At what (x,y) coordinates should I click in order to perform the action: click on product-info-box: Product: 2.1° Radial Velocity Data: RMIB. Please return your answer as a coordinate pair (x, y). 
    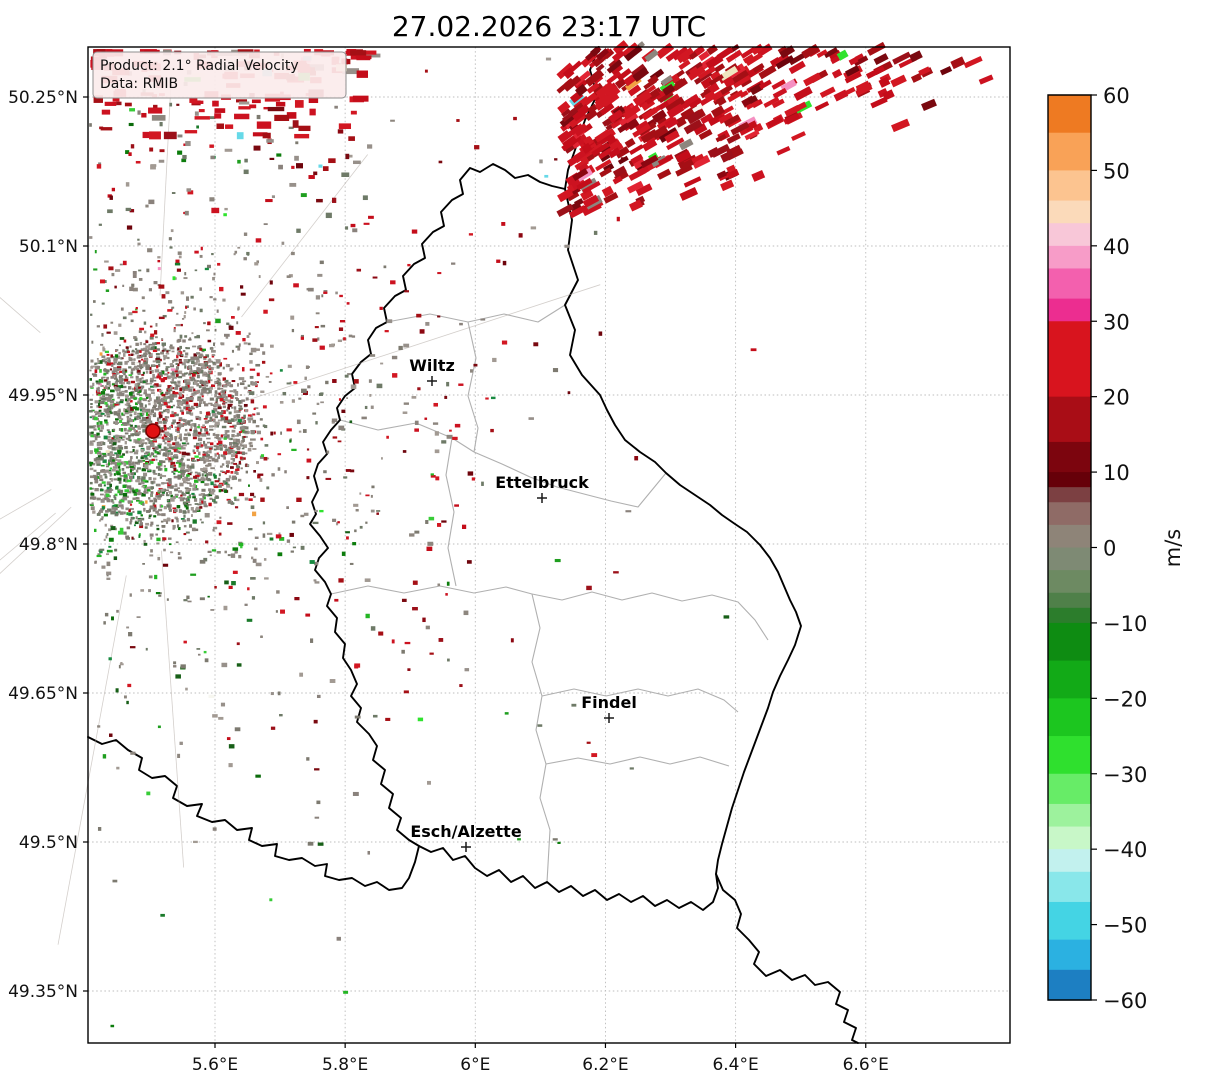
    Looking at the image, I should click on (219, 75).